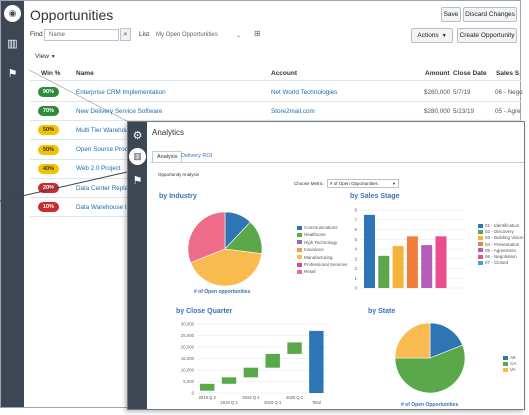 The image size is (529, 415). Describe the element at coordinates (125, 34) in the screenshot. I see `search-icon: ⌕` at that location.